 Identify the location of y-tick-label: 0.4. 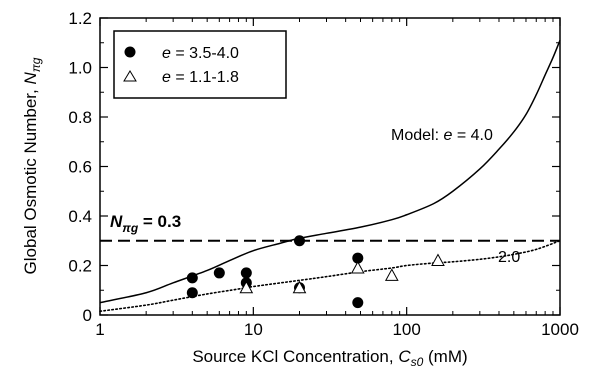
(80, 216).